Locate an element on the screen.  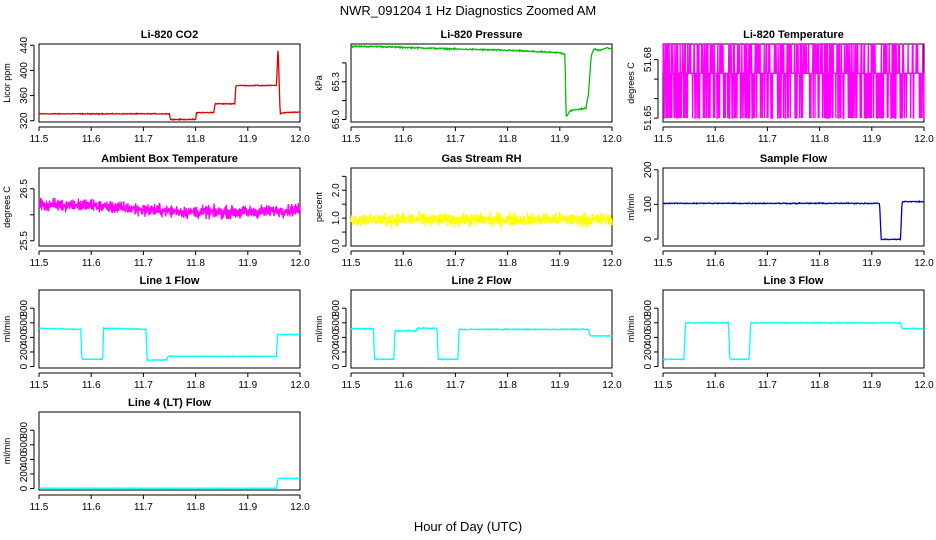
panel-6-title: Sample Flow is located at coordinates (794, 159).